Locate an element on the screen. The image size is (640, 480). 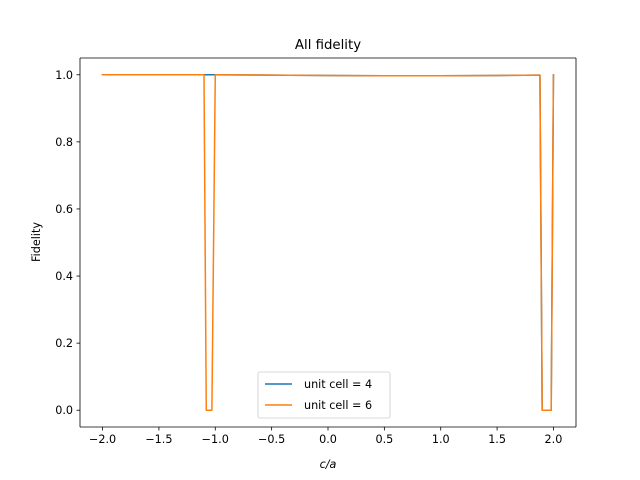
y-tick-label: 0.0 is located at coordinates (64, 410).